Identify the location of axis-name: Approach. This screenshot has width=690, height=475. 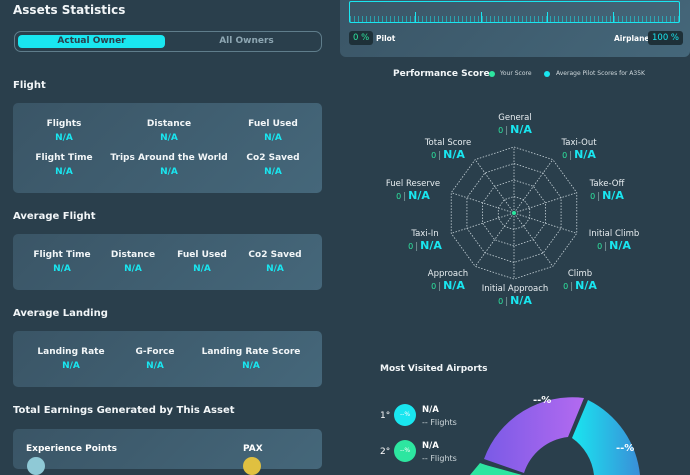
(448, 274).